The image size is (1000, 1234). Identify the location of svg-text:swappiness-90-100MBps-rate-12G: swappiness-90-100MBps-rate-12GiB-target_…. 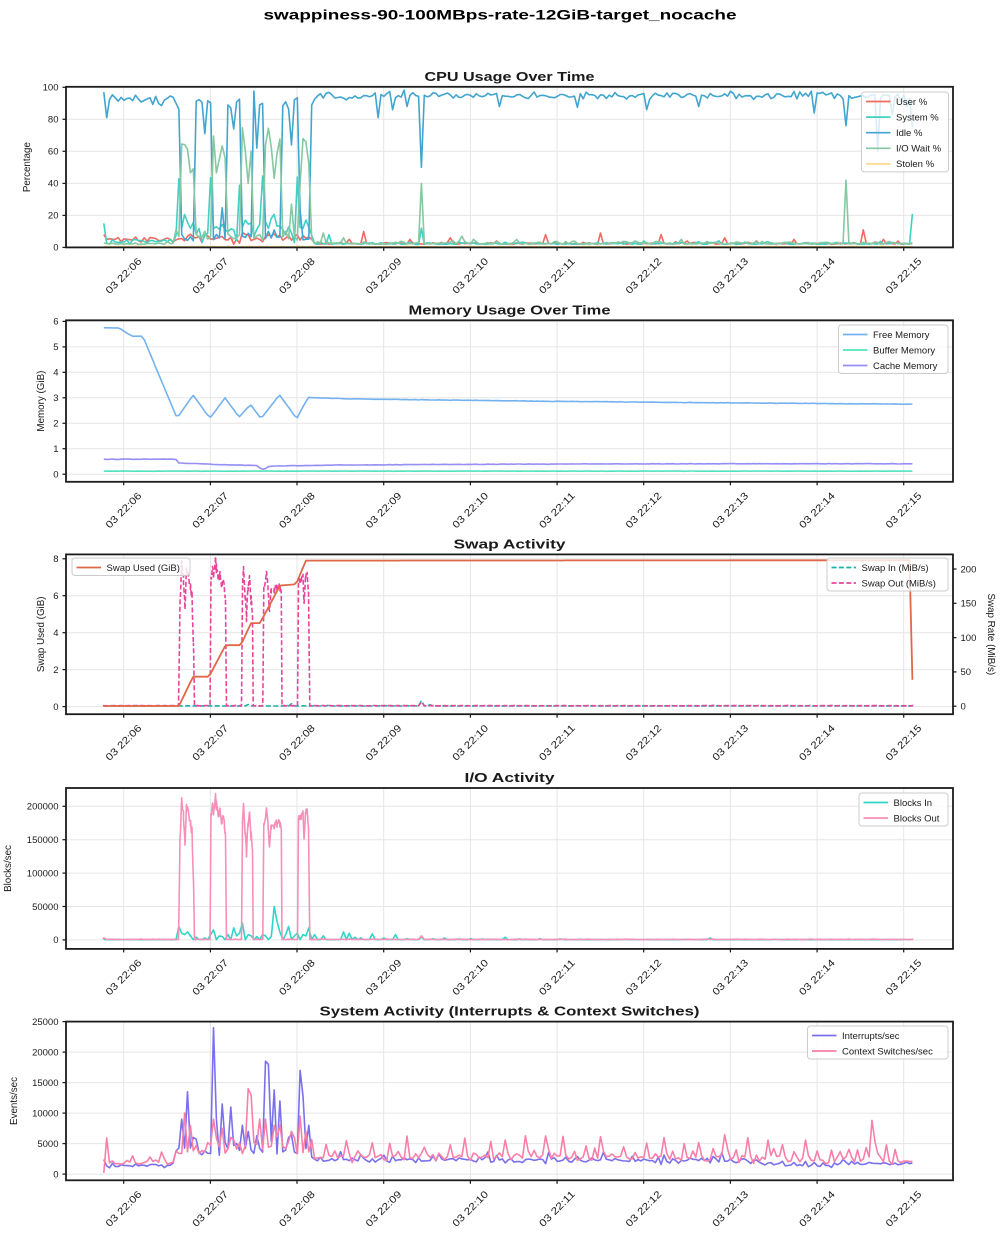
(500, 15).